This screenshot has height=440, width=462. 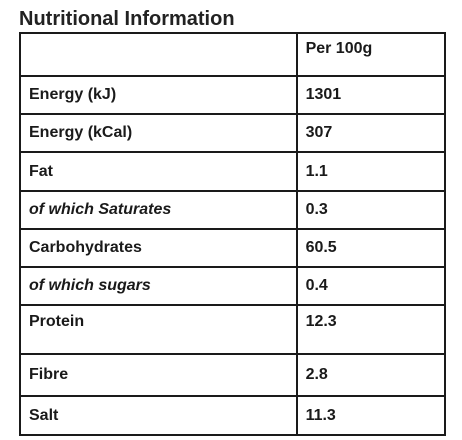 I want to click on nutrient-label: Fat, so click(x=158, y=171).